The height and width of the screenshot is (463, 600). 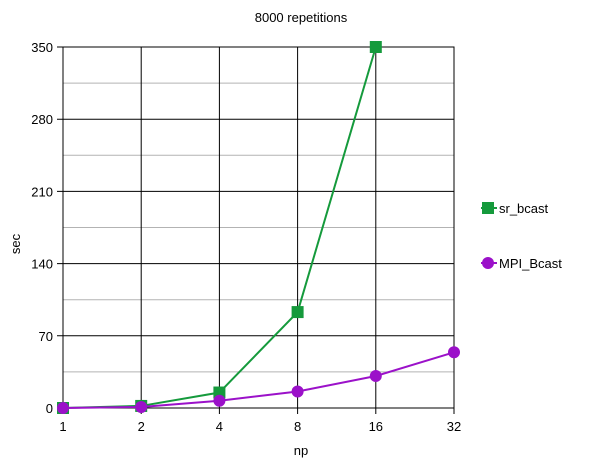 What do you see at coordinates (530, 263) in the screenshot?
I see `legend-label: MPI_Bcast` at bounding box center [530, 263].